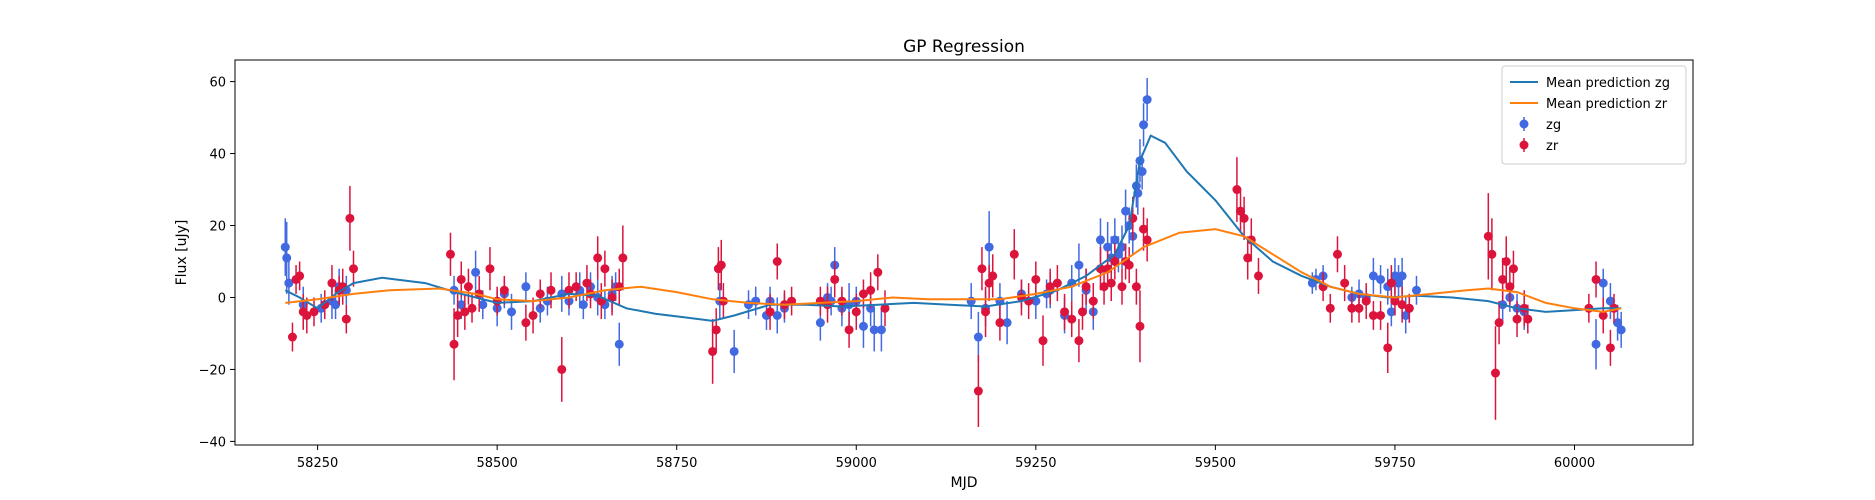  I want to click on x-tick-label: 58250, so click(317, 463).